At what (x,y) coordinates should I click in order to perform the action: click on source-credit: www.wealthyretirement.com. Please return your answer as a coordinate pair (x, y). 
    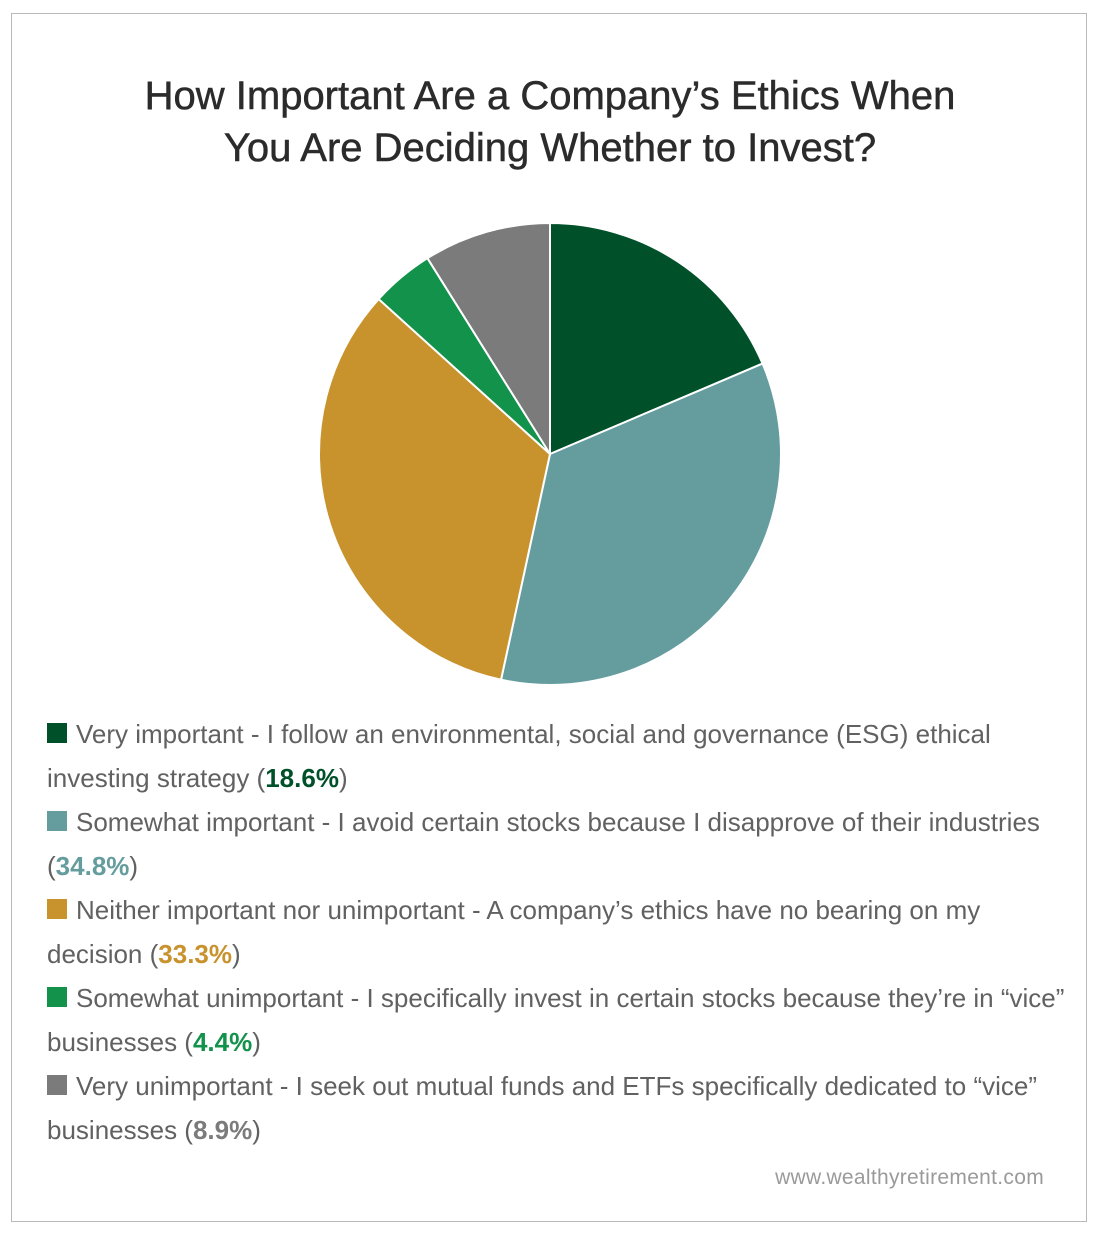
    Looking at the image, I should click on (909, 1177).